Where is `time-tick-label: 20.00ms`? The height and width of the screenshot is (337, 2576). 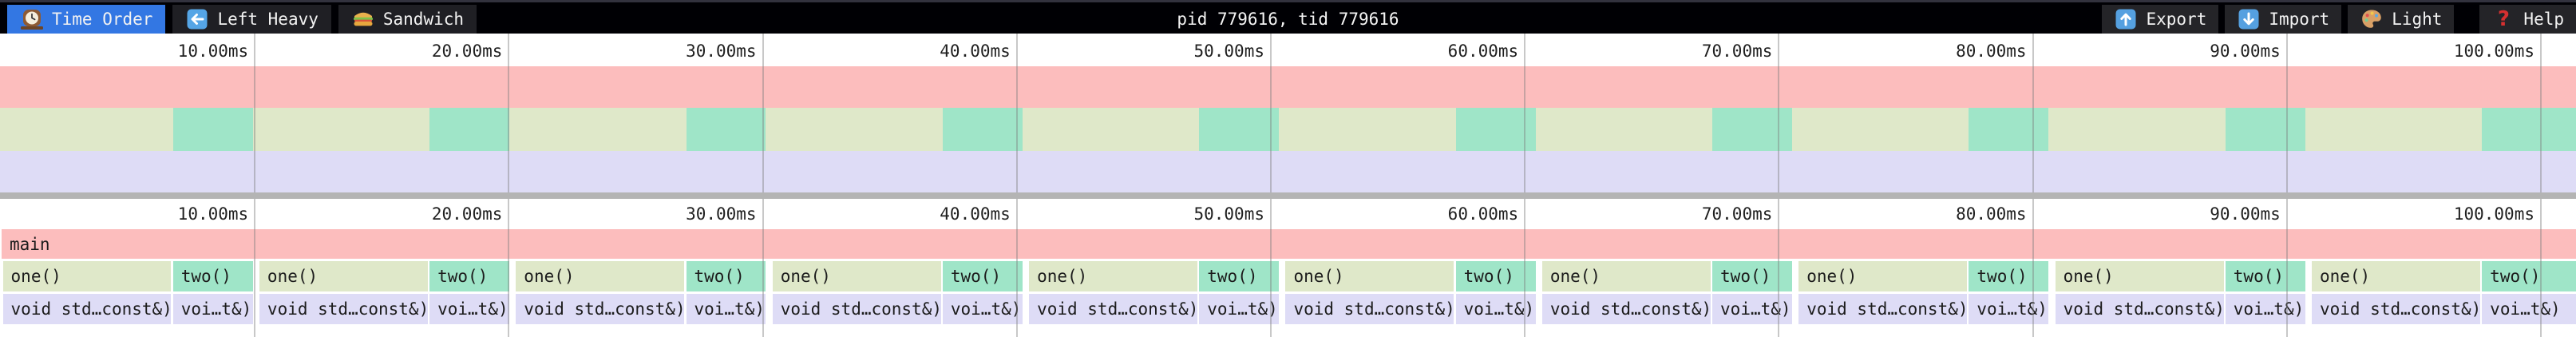
time-tick-label: 20.00ms is located at coordinates (467, 51).